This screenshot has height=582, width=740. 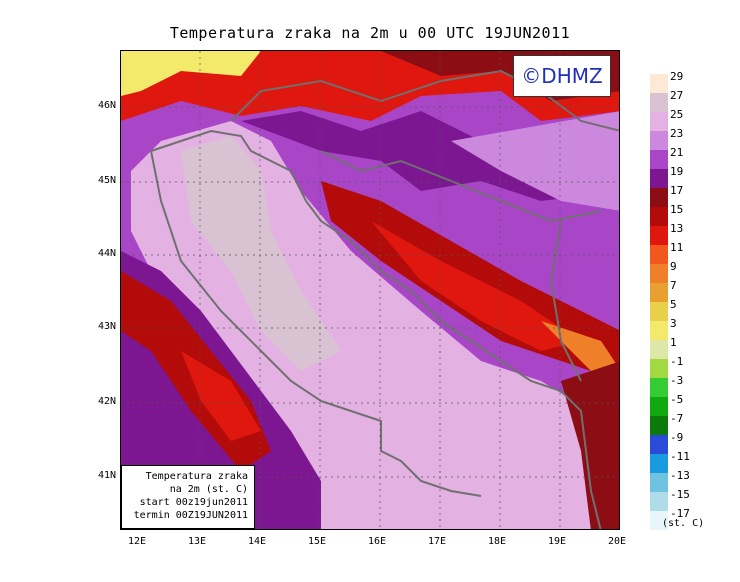 What do you see at coordinates (190, 515) in the screenshot?
I see `info-line: termin 00Z19JUN2011` at bounding box center [190, 515].